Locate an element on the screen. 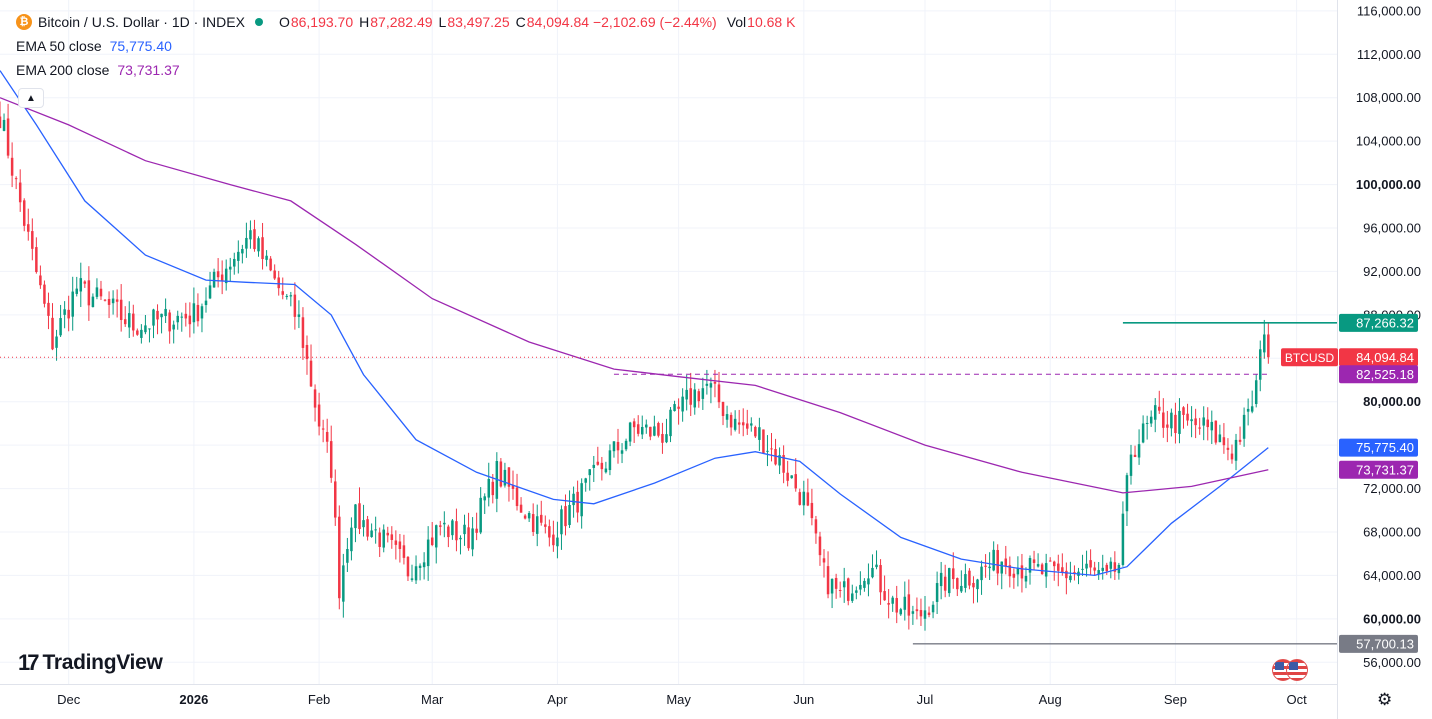 The image size is (1432, 719). y-tick-label: 100,000.00 is located at coordinates (1388, 184).